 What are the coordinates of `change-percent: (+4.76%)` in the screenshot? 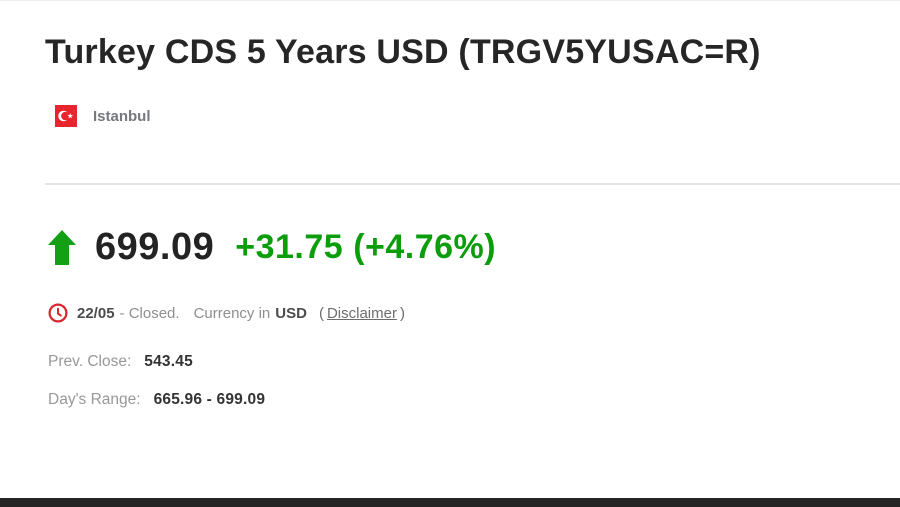 It's located at (425, 247).